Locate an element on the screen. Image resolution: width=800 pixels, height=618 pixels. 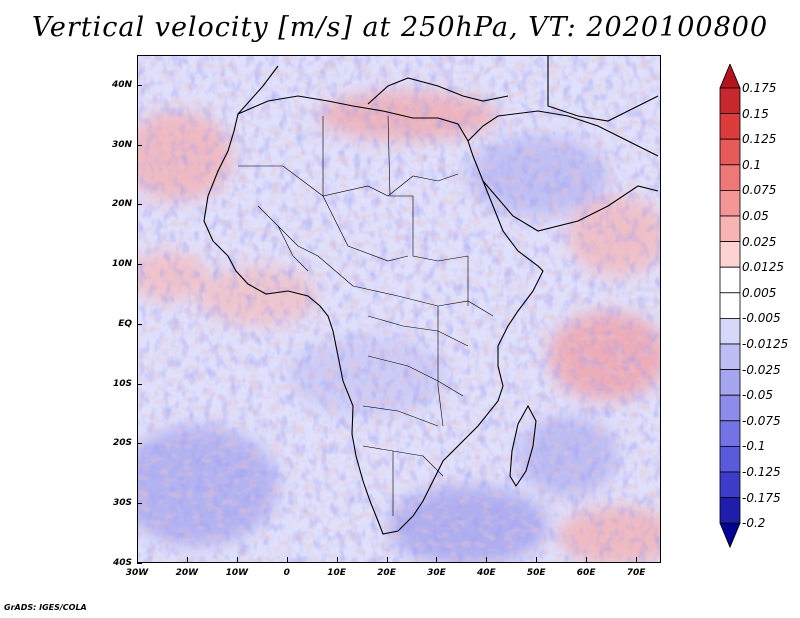
lat-tick-label: 10S is located at coordinates (122, 383).